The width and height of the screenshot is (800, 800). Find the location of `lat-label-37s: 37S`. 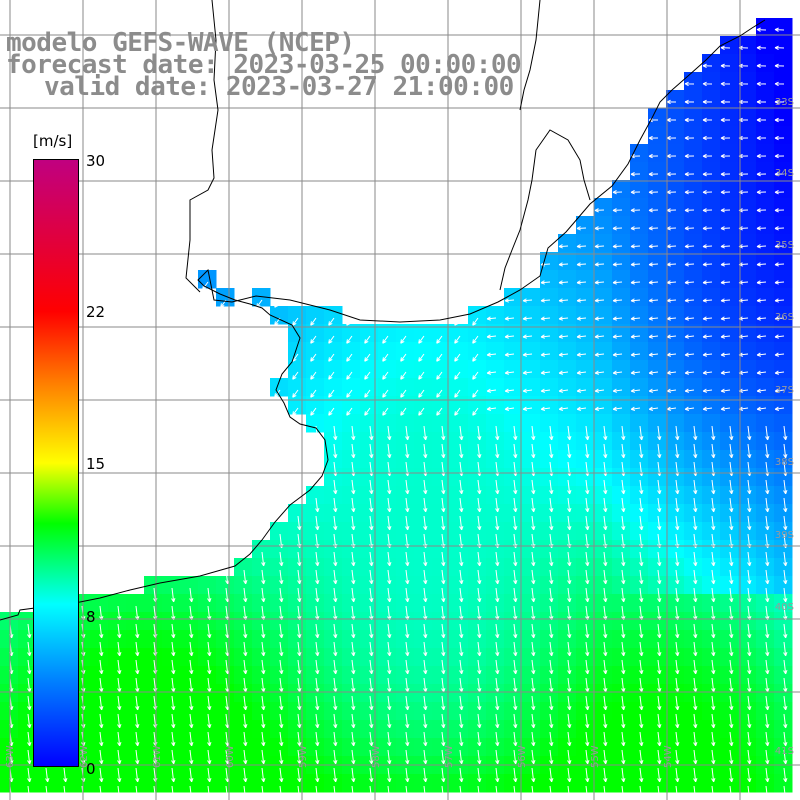

lat-label-37s: 37S is located at coordinates (784, 390).